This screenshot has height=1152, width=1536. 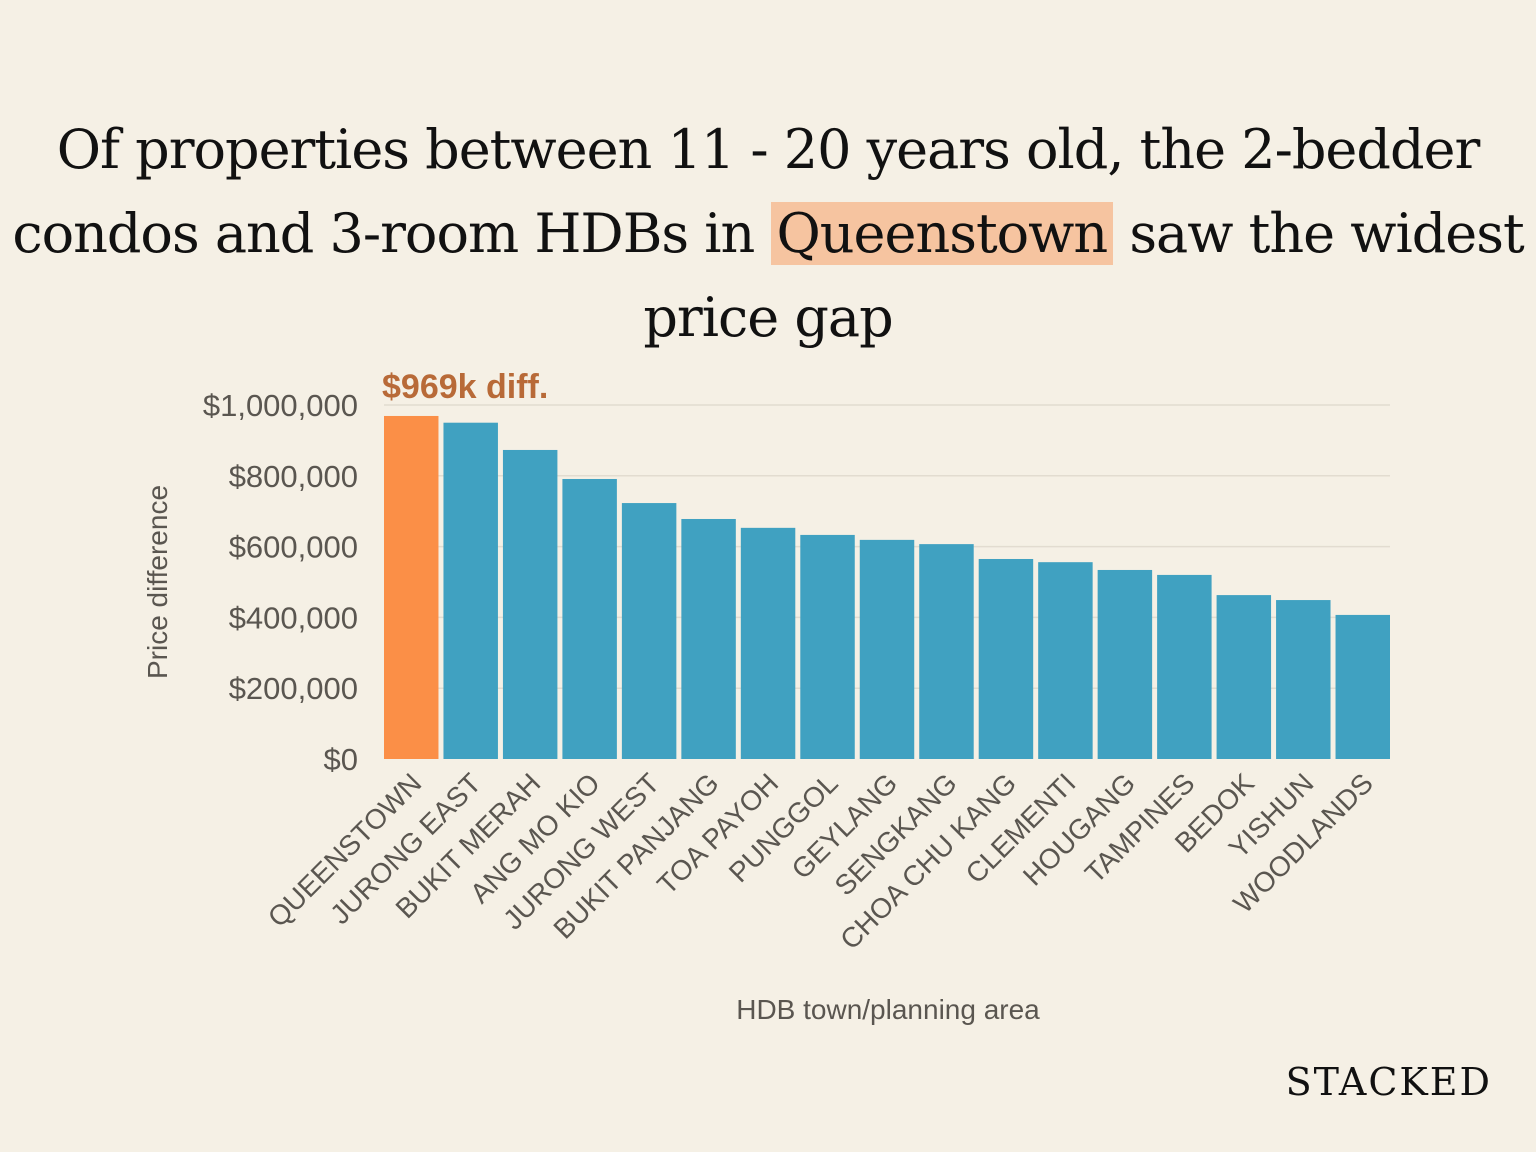 What do you see at coordinates (942, 233) in the screenshot?
I see `title-highlight: Queenstown` at bounding box center [942, 233].